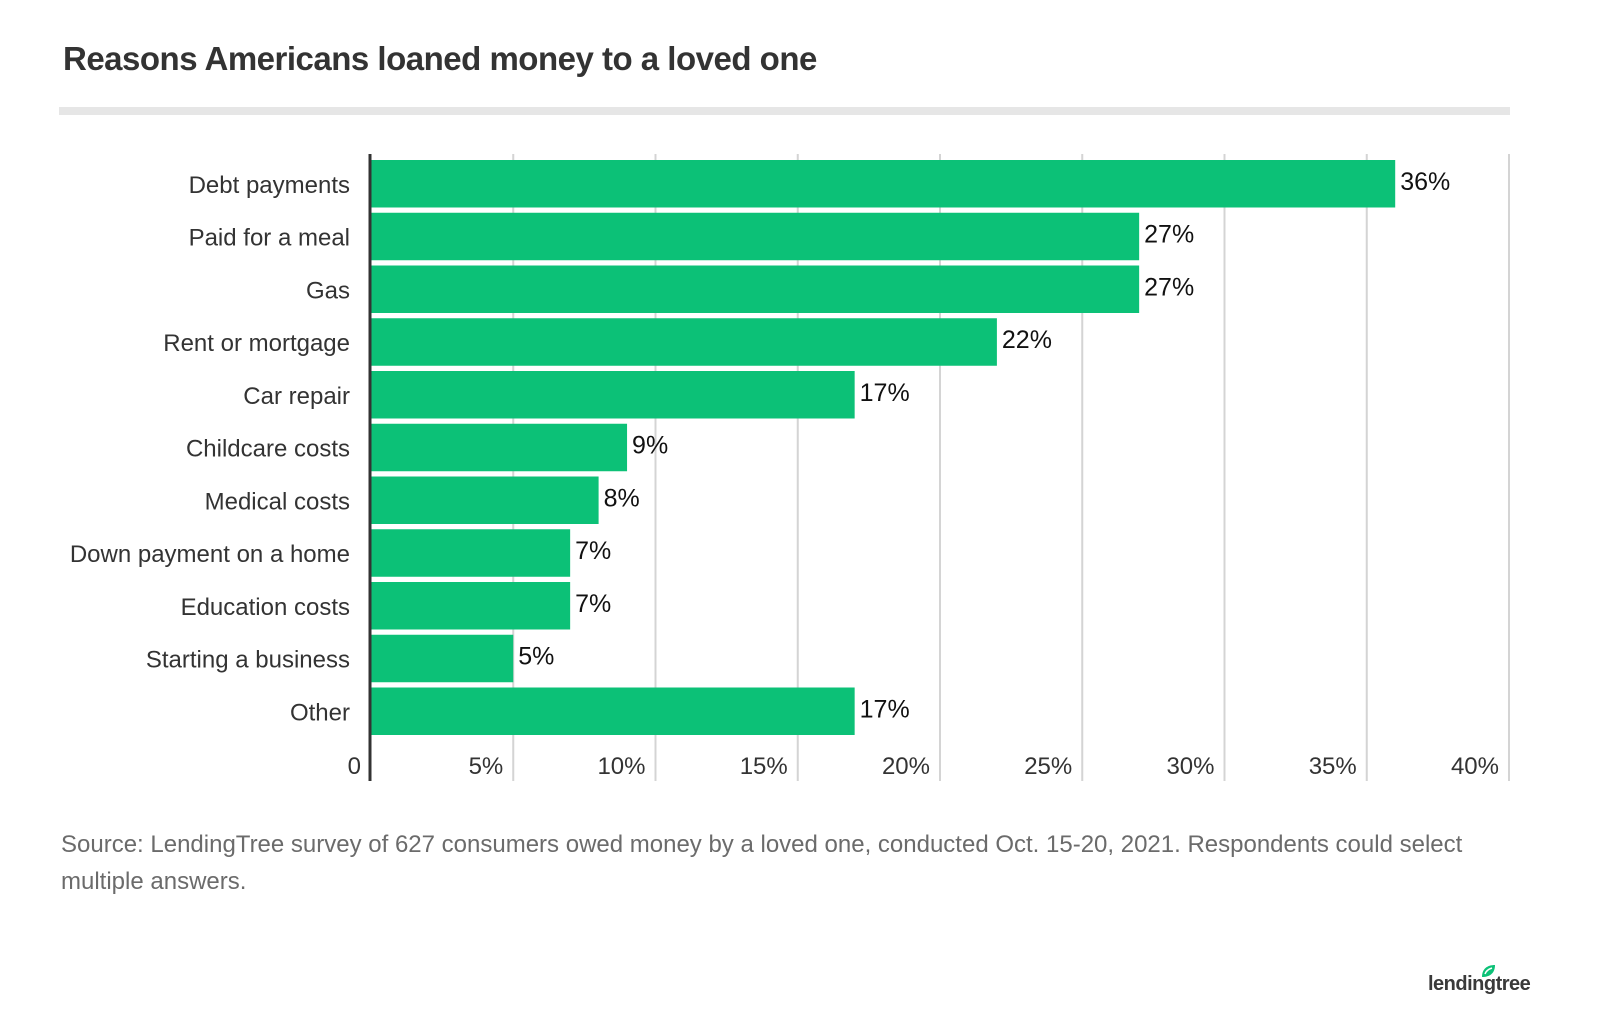 This screenshot has height=1030, width=1600. I want to click on category-label: Childcare costs, so click(268, 449).